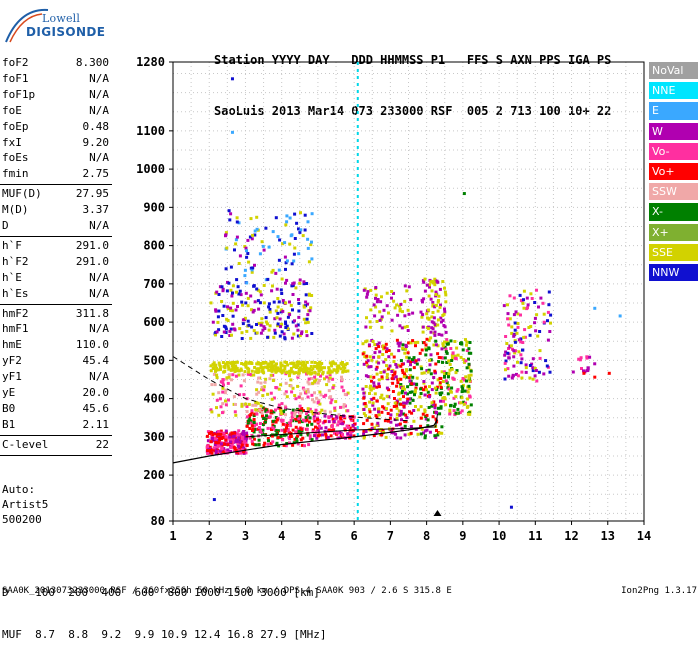 This screenshot has height=656, width=700. What do you see at coordinates (341, 425) in the screenshot?
I see `leading-edge-trace` at bounding box center [341, 425].